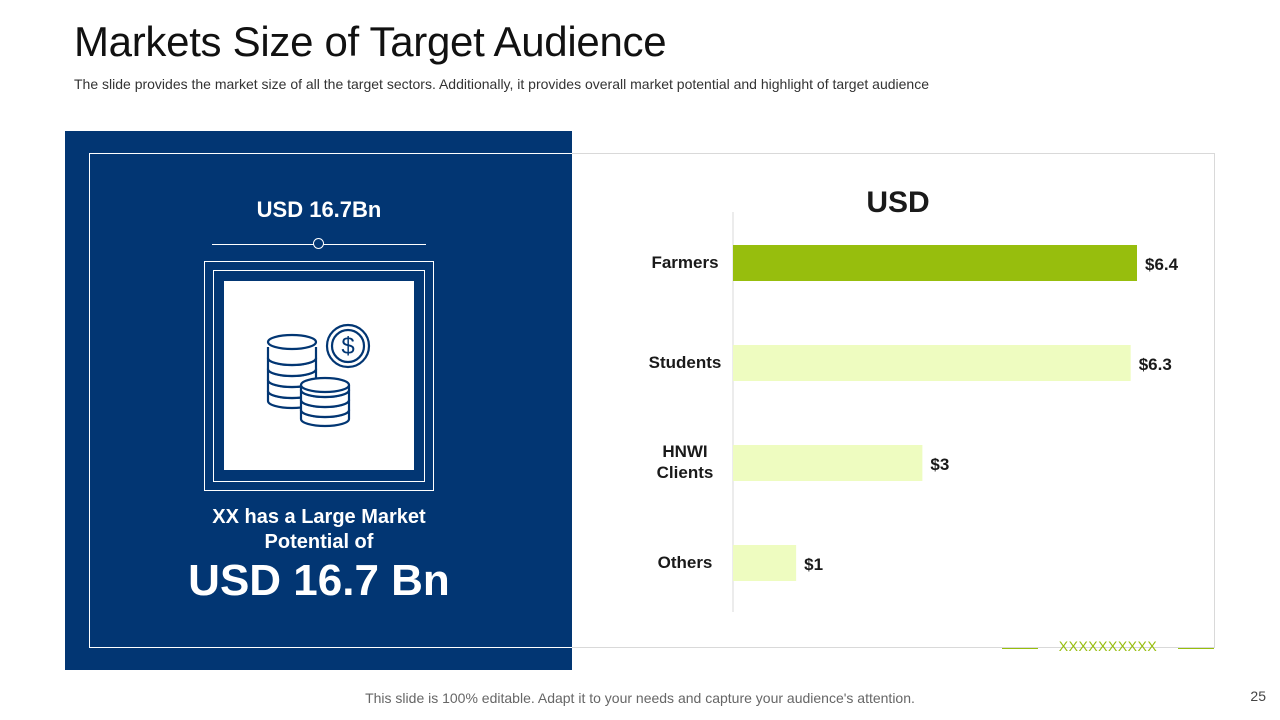  I want to click on coins-dollar-icon: $, so click(318, 375).